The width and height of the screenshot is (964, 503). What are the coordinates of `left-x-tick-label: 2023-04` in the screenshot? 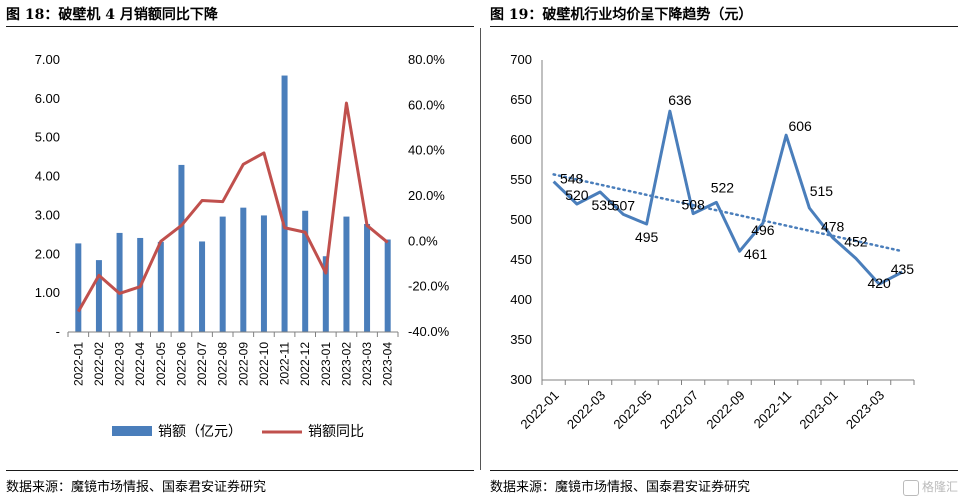 It's located at (388, 364).